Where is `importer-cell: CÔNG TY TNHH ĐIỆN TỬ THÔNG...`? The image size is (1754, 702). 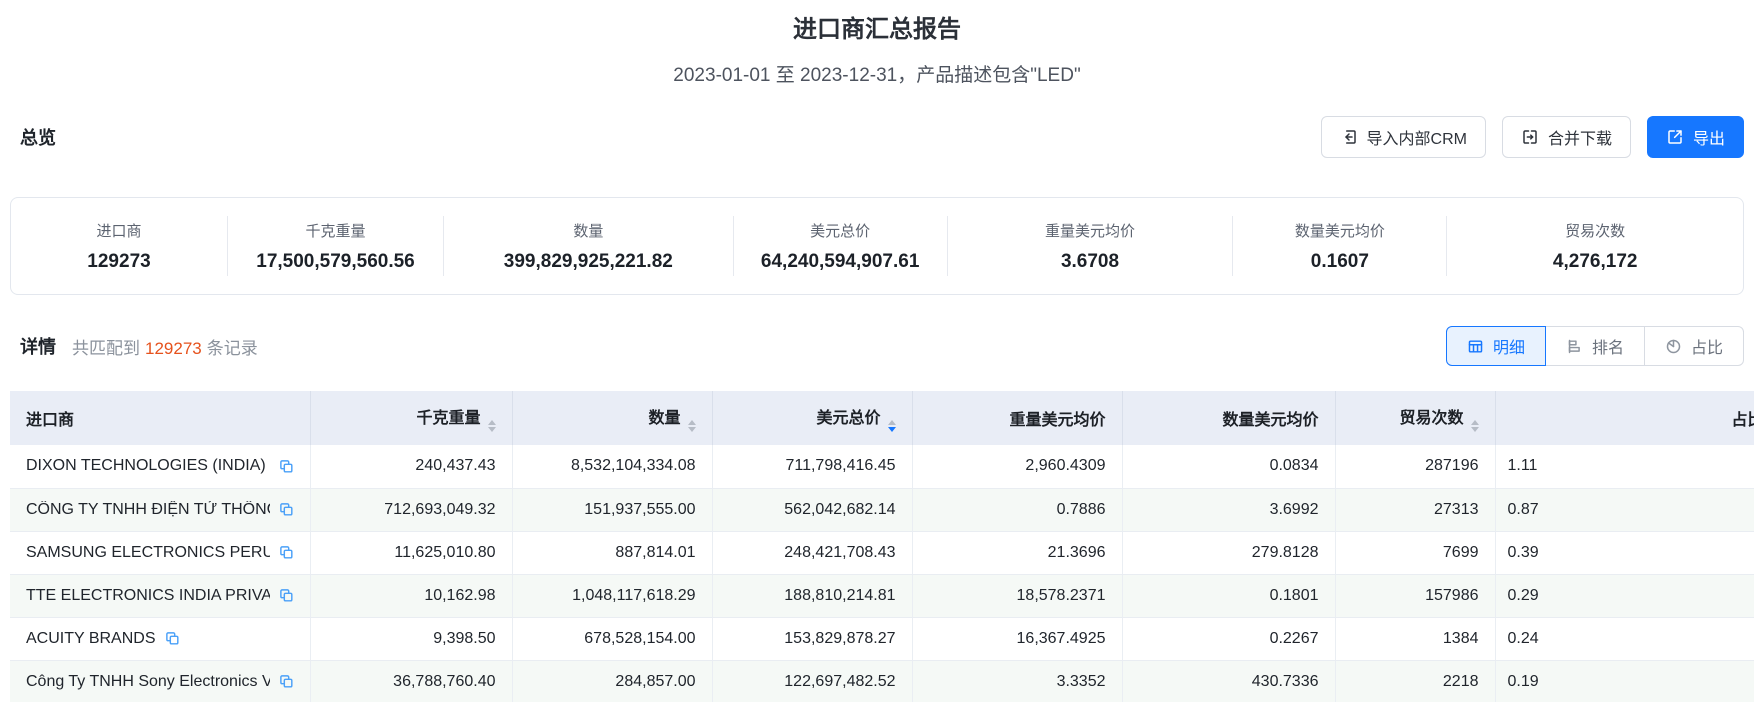
importer-cell: CÔNG TY TNHH ĐIỆN TỬ THÔNG... is located at coordinates (160, 510).